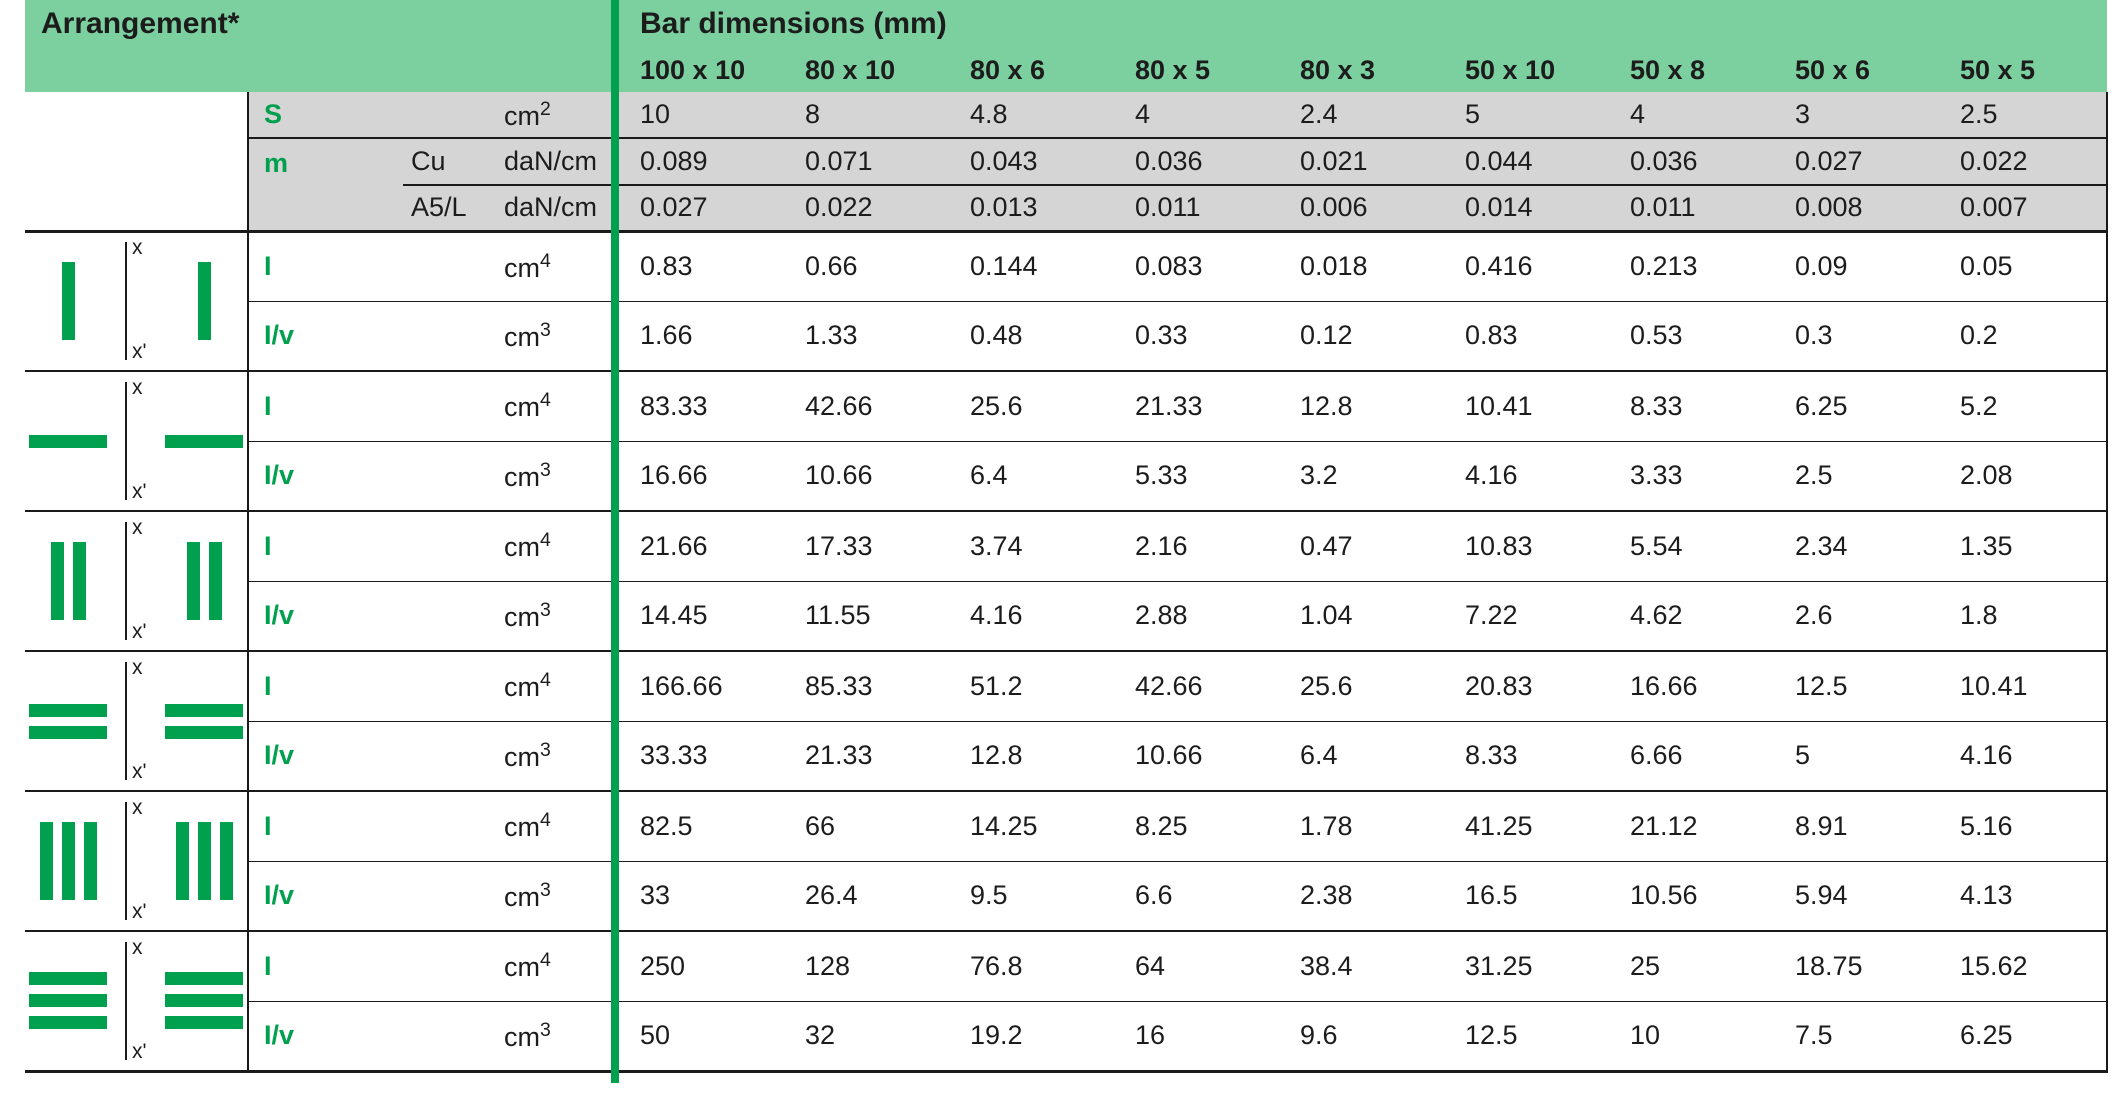 The width and height of the screenshot is (2112, 1094). What do you see at coordinates (1533, 616) in the screenshot?
I see `value-cell: 7.22` at bounding box center [1533, 616].